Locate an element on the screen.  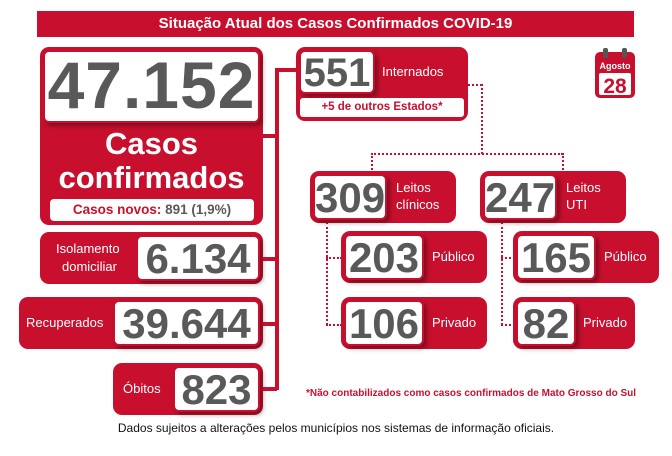
deaths-card: Óbitos 823 is located at coordinates (188, 389).